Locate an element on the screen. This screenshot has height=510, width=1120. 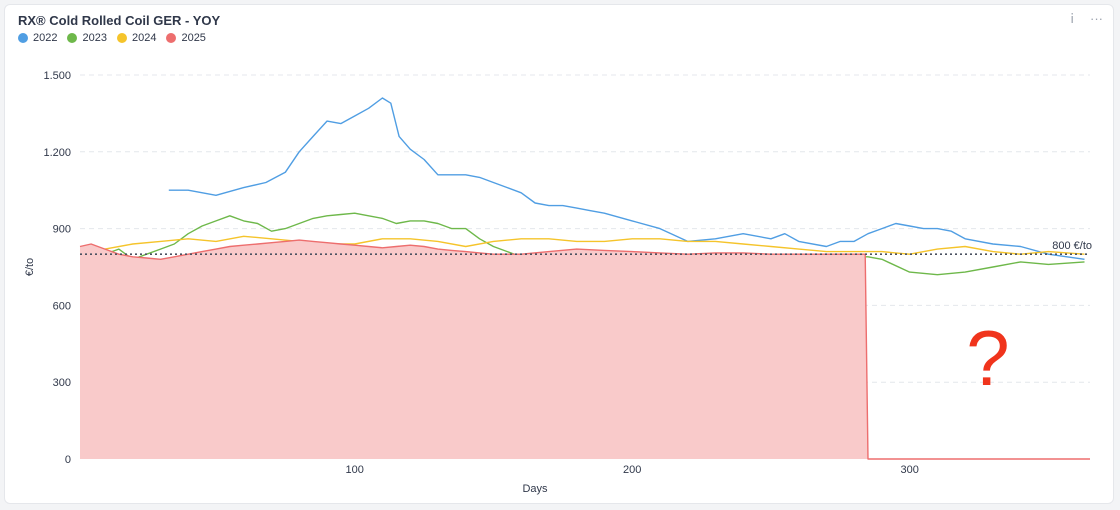
legend-item-2023: 2023 is located at coordinates (87, 38).